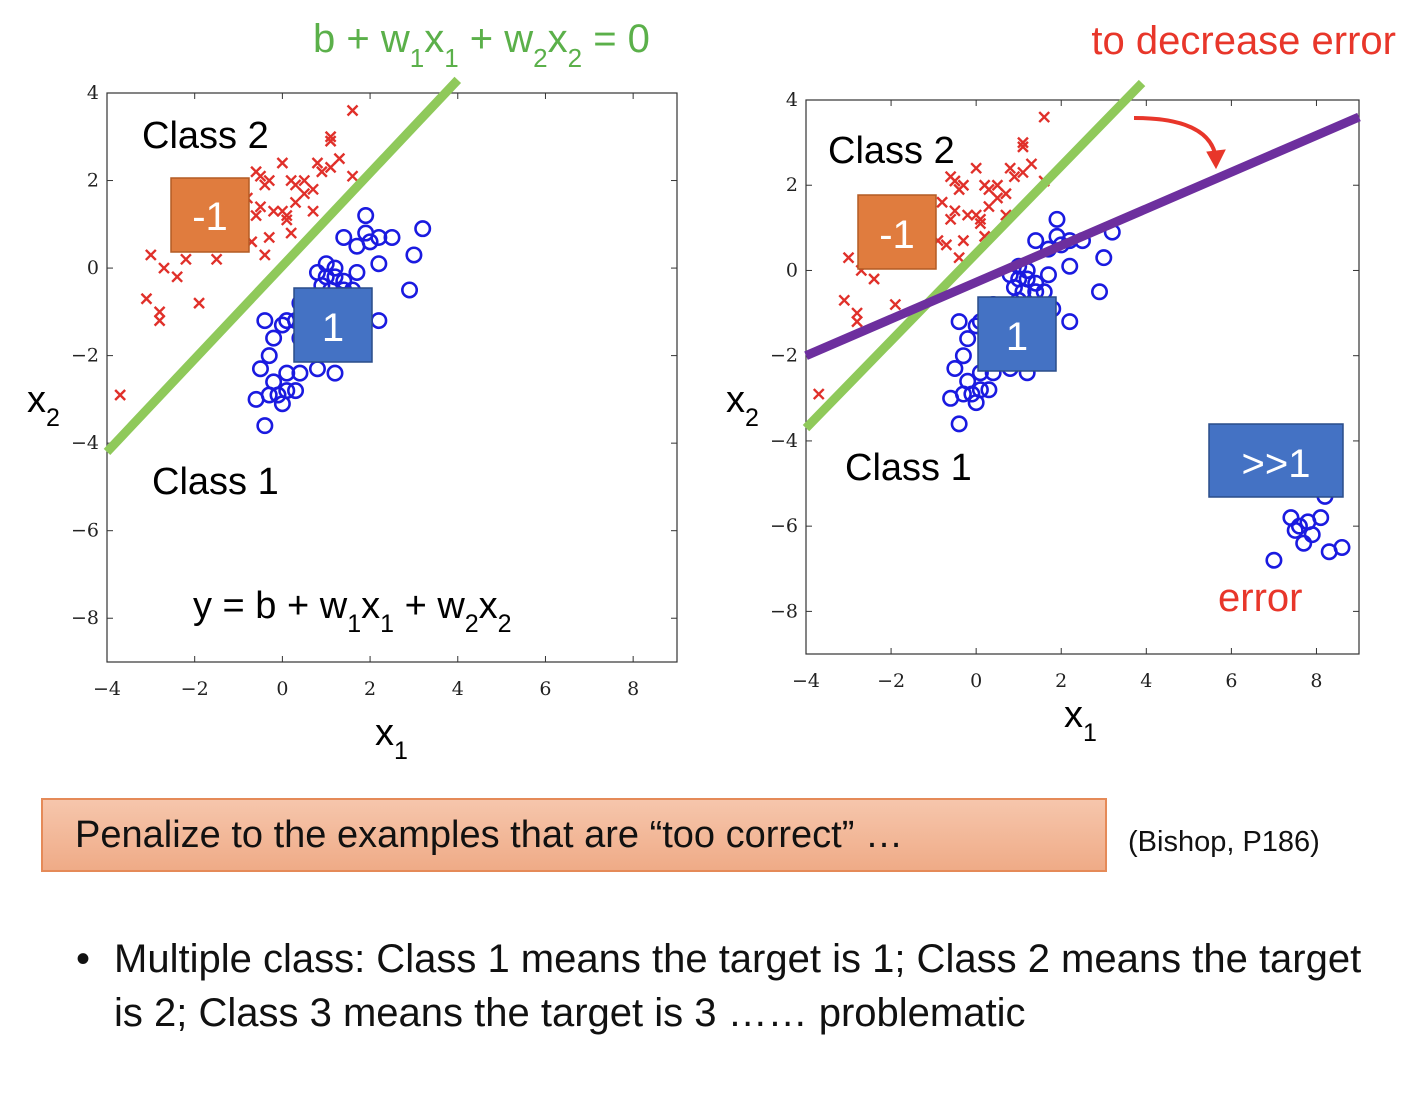  I want to click on citation: (Bishop, P186), so click(1224, 842).